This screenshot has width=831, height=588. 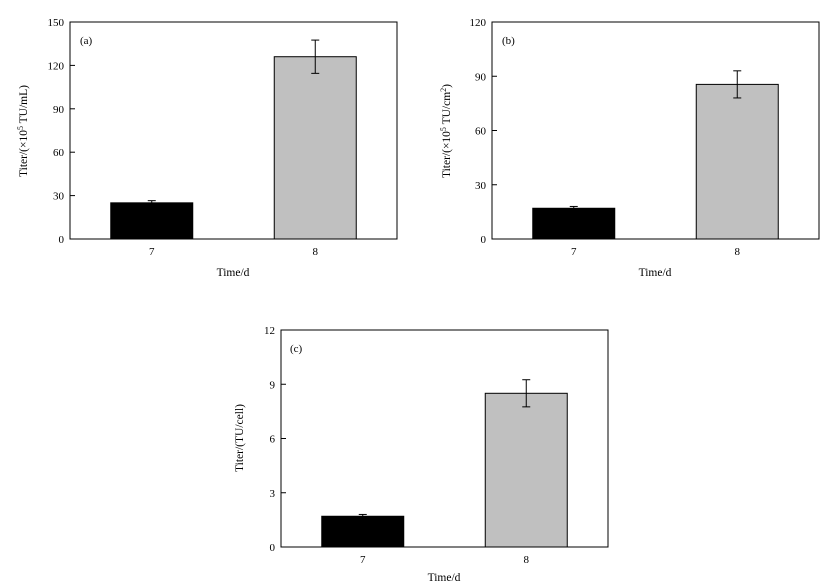 What do you see at coordinates (446, 131) in the screenshot?
I see `y-axis-label: Titer/(×105 TU/cm2)` at bounding box center [446, 131].